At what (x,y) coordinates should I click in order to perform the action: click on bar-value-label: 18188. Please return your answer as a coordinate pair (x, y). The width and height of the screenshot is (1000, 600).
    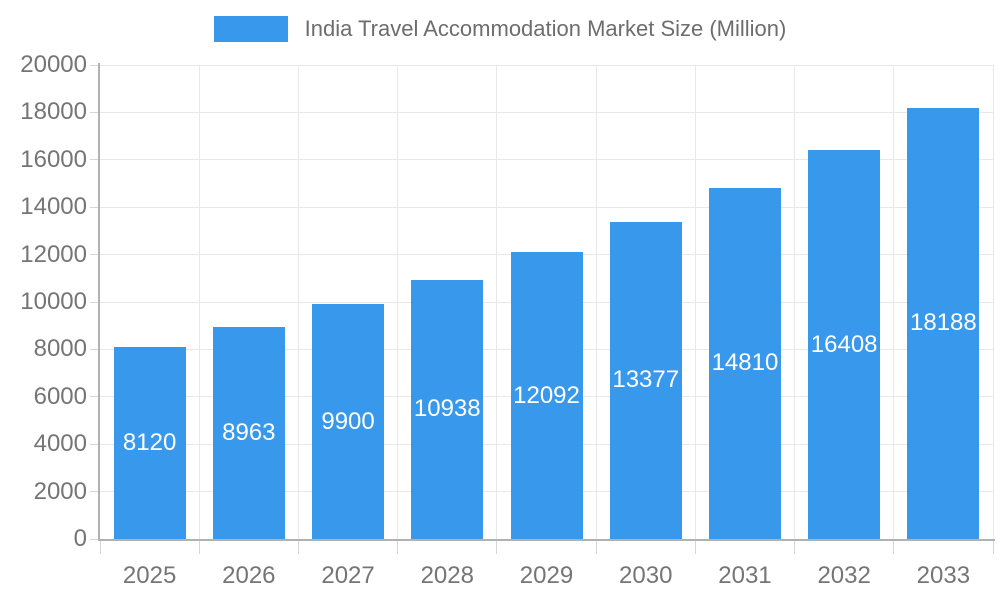
    Looking at the image, I should click on (943, 323).